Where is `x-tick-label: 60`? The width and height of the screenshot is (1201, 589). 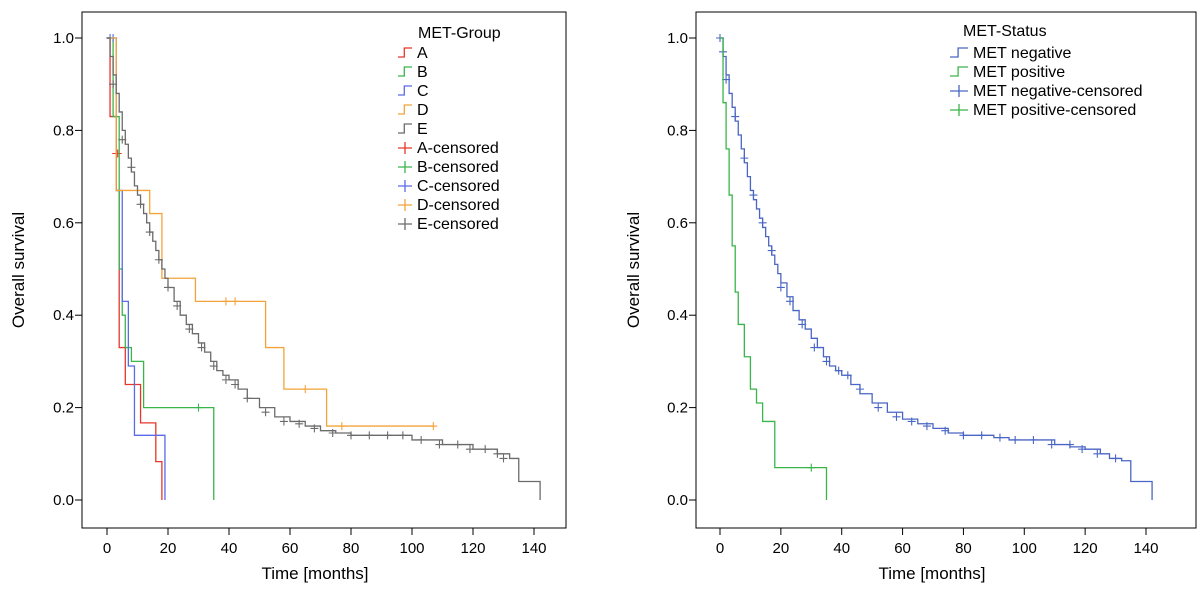
x-tick-label: 60 is located at coordinates (290, 548).